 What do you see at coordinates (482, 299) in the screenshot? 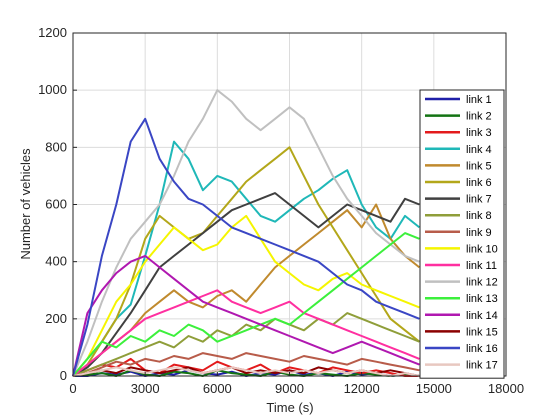
I see `legend-label: link 13` at bounding box center [482, 299].